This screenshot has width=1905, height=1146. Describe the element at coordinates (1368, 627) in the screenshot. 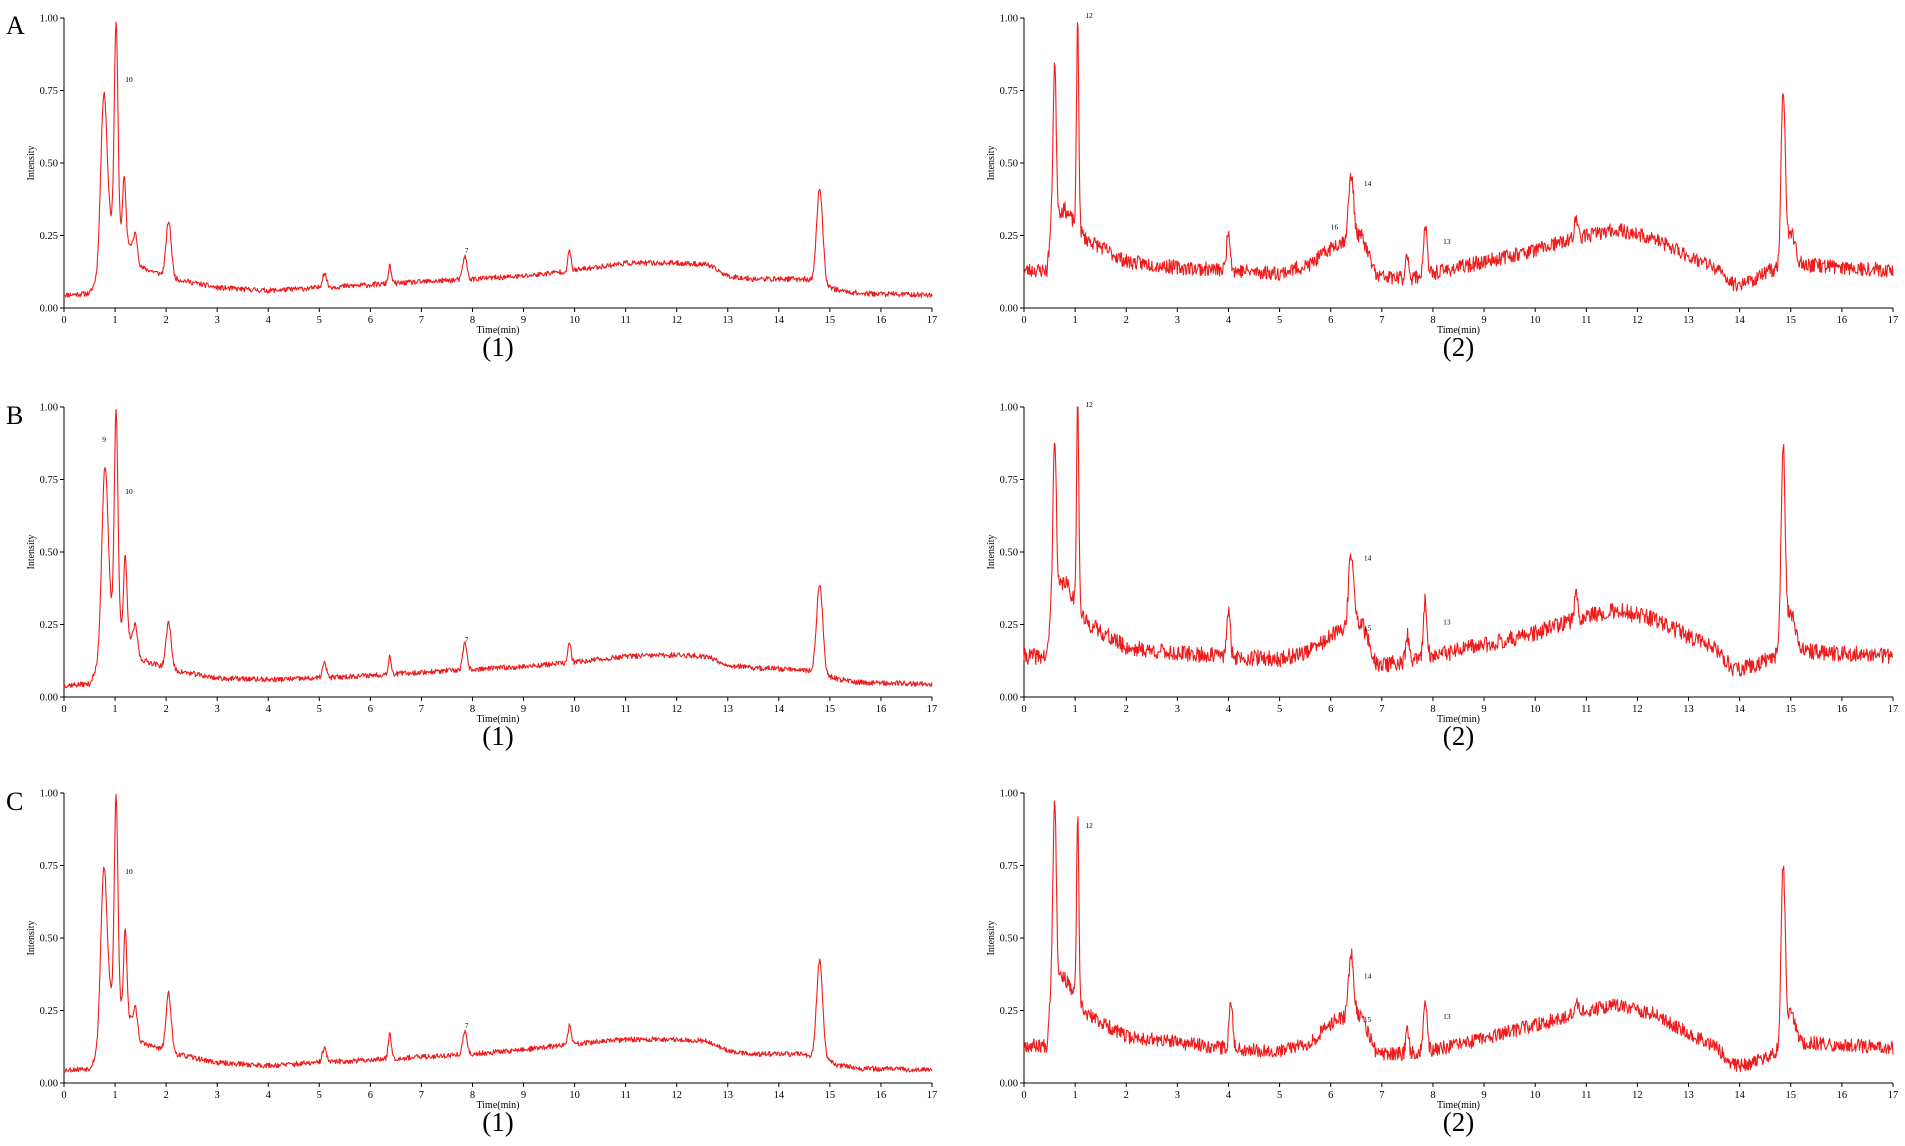

I see `peak-label: 15` at that location.